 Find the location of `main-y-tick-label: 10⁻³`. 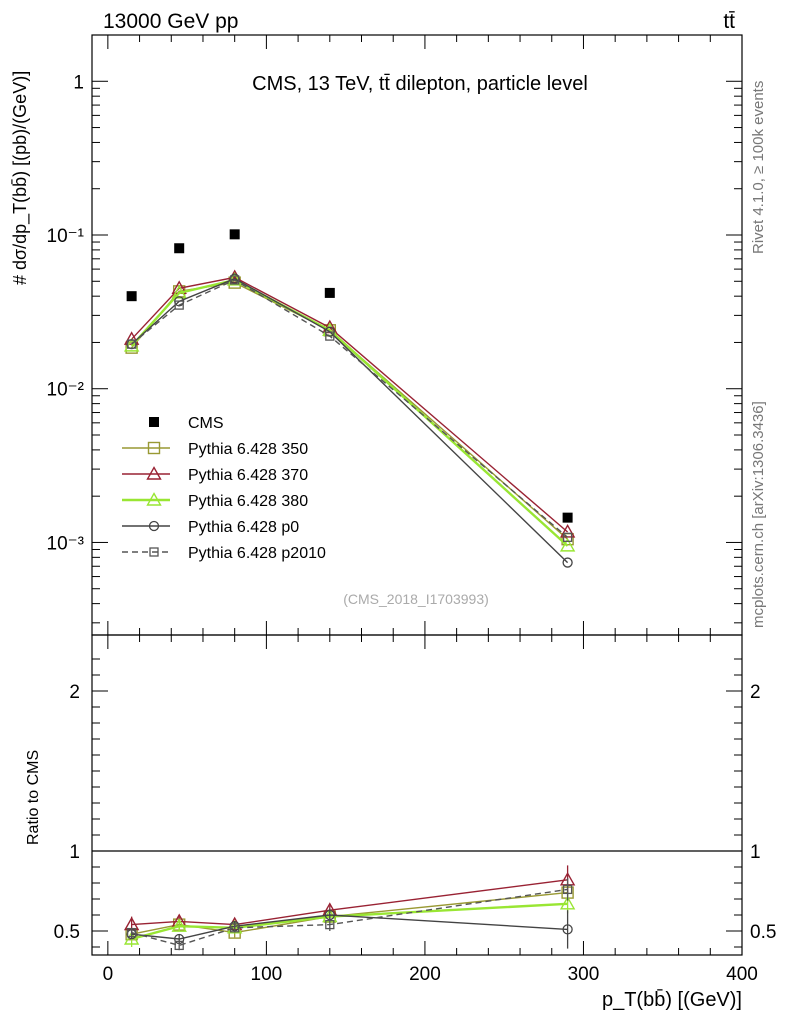

main-y-tick-label: 10⁻³ is located at coordinates (66, 543).